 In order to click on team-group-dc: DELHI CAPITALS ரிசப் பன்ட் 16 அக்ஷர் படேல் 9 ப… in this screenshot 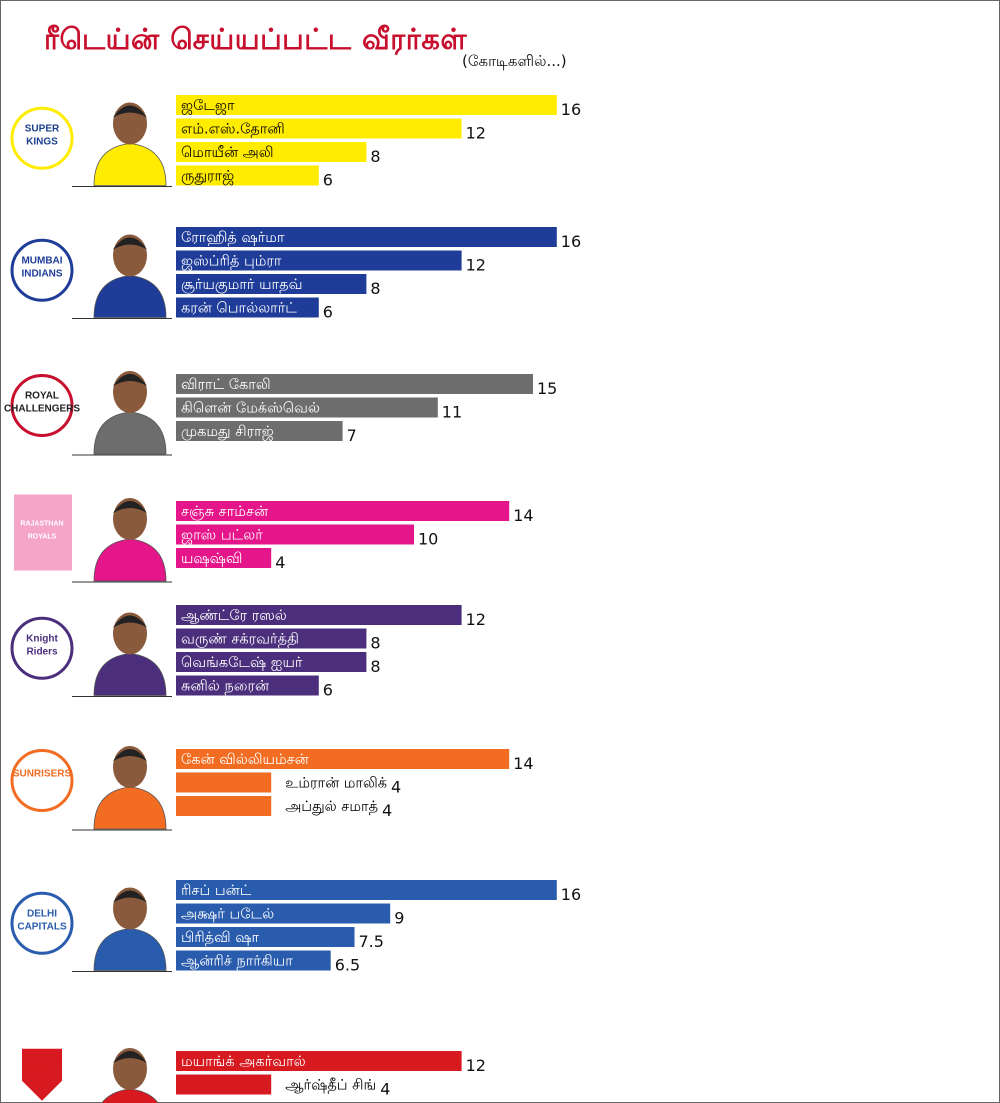, I will do `click(295, 927)`.